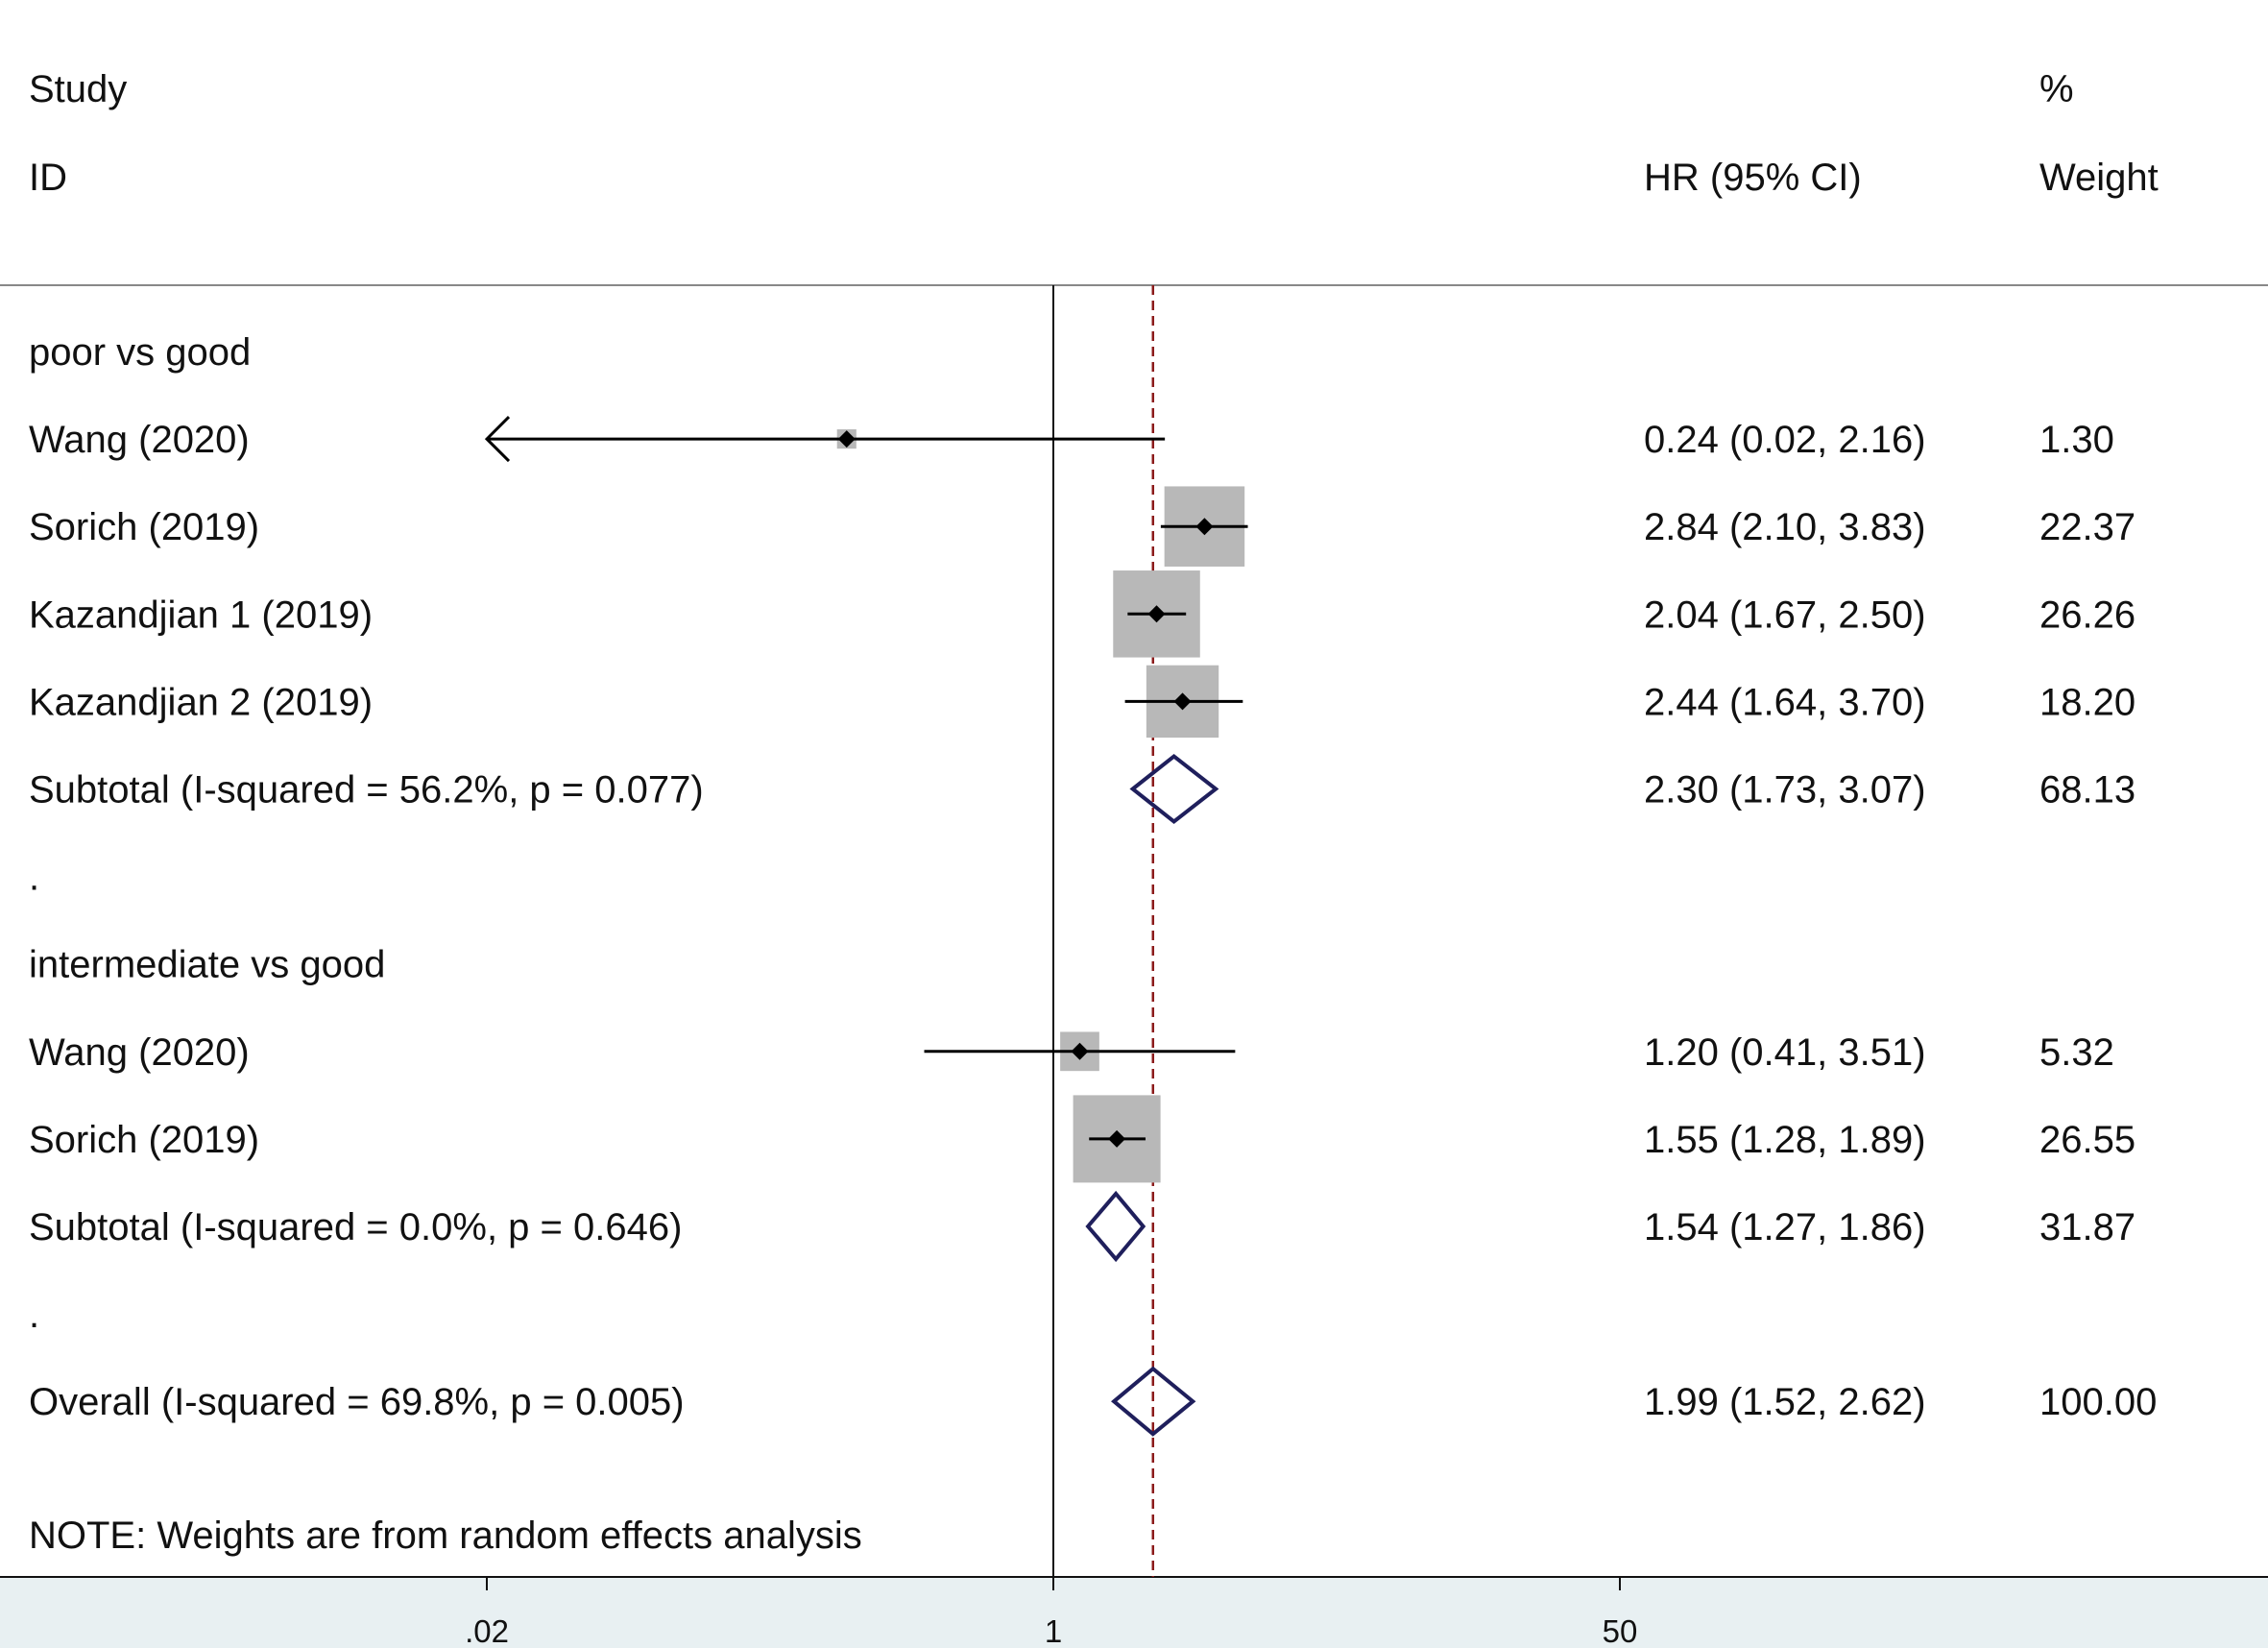 This screenshot has height=1648, width=2268. What do you see at coordinates (201, 615) in the screenshot?
I see `study-label: Kazandjian 1 (2019)` at bounding box center [201, 615].